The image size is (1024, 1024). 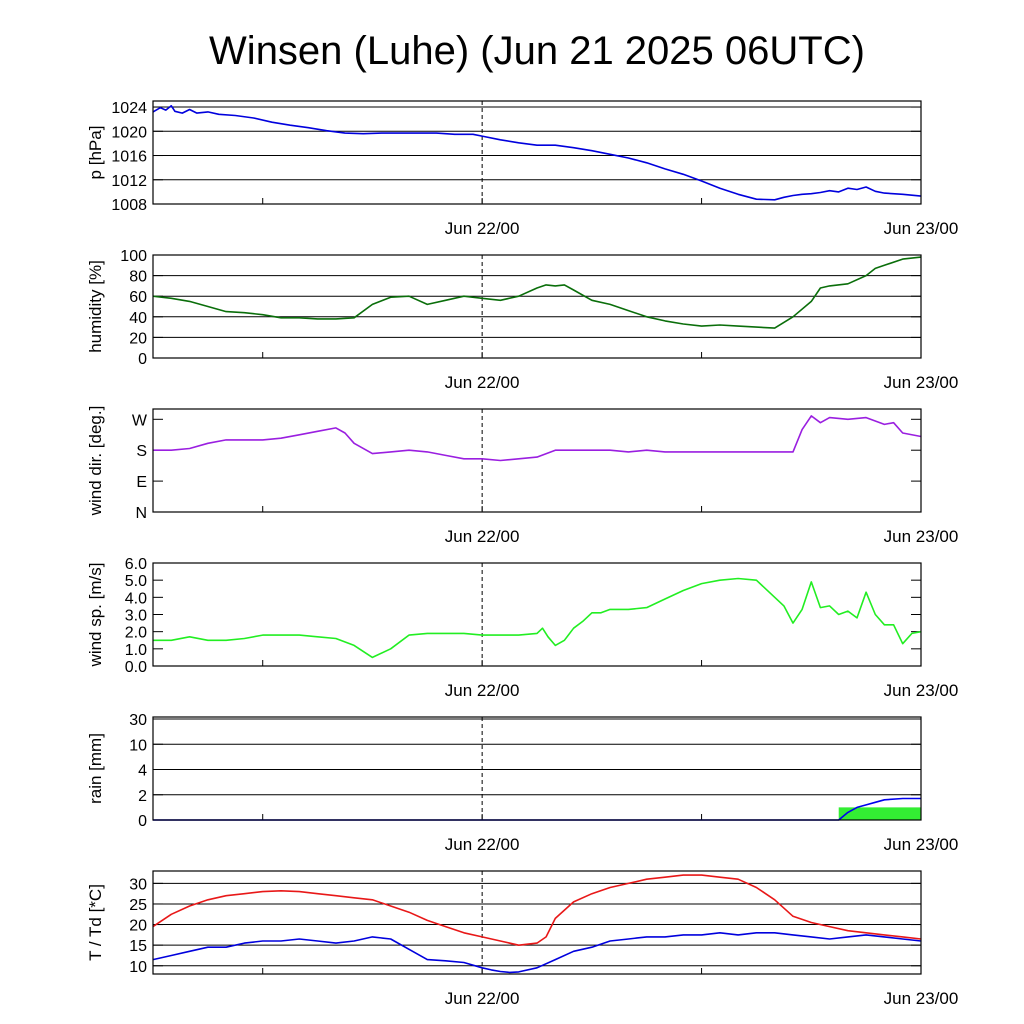 I want to click on humidity-frame, so click(x=537, y=306).